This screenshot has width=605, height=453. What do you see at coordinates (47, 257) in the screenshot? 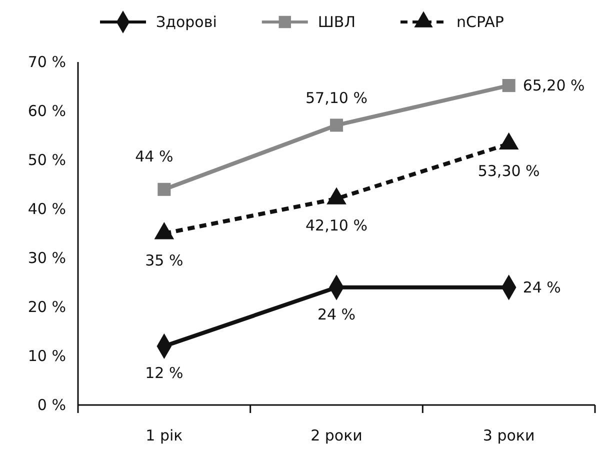
I see `y-tick-label: 30 %` at bounding box center [47, 257].